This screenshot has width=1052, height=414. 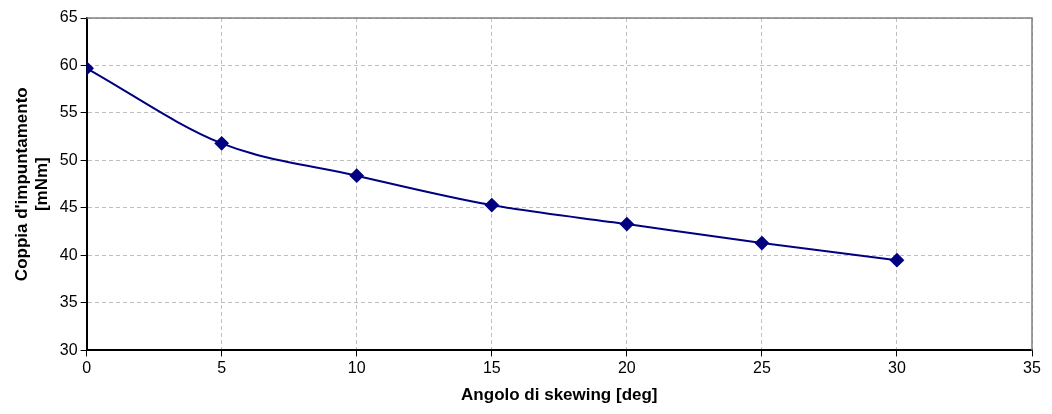 What do you see at coordinates (356, 368) in the screenshot?
I see `x-tick-label: 10` at bounding box center [356, 368].